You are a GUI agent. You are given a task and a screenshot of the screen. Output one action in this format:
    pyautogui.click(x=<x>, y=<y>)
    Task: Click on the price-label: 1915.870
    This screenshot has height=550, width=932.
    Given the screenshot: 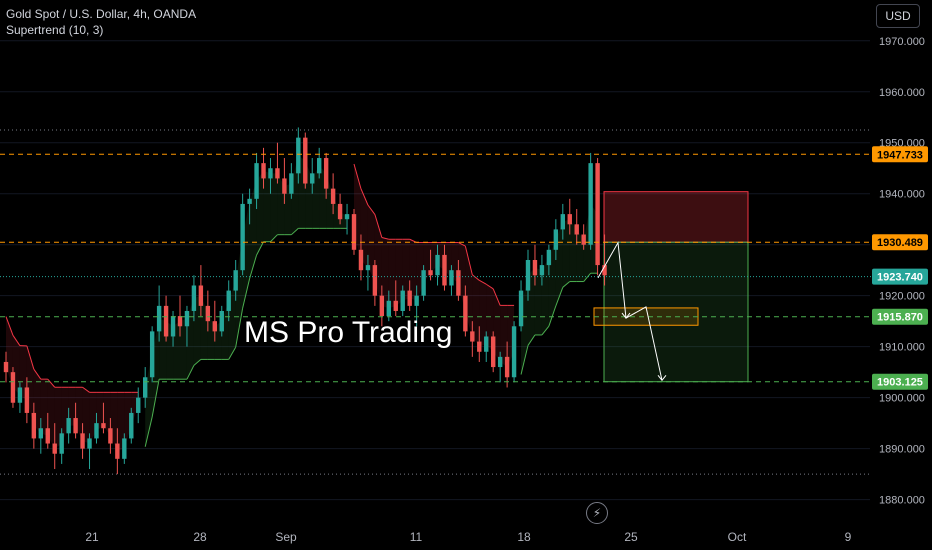 What is the action you would take?
    pyautogui.click(x=900, y=316)
    